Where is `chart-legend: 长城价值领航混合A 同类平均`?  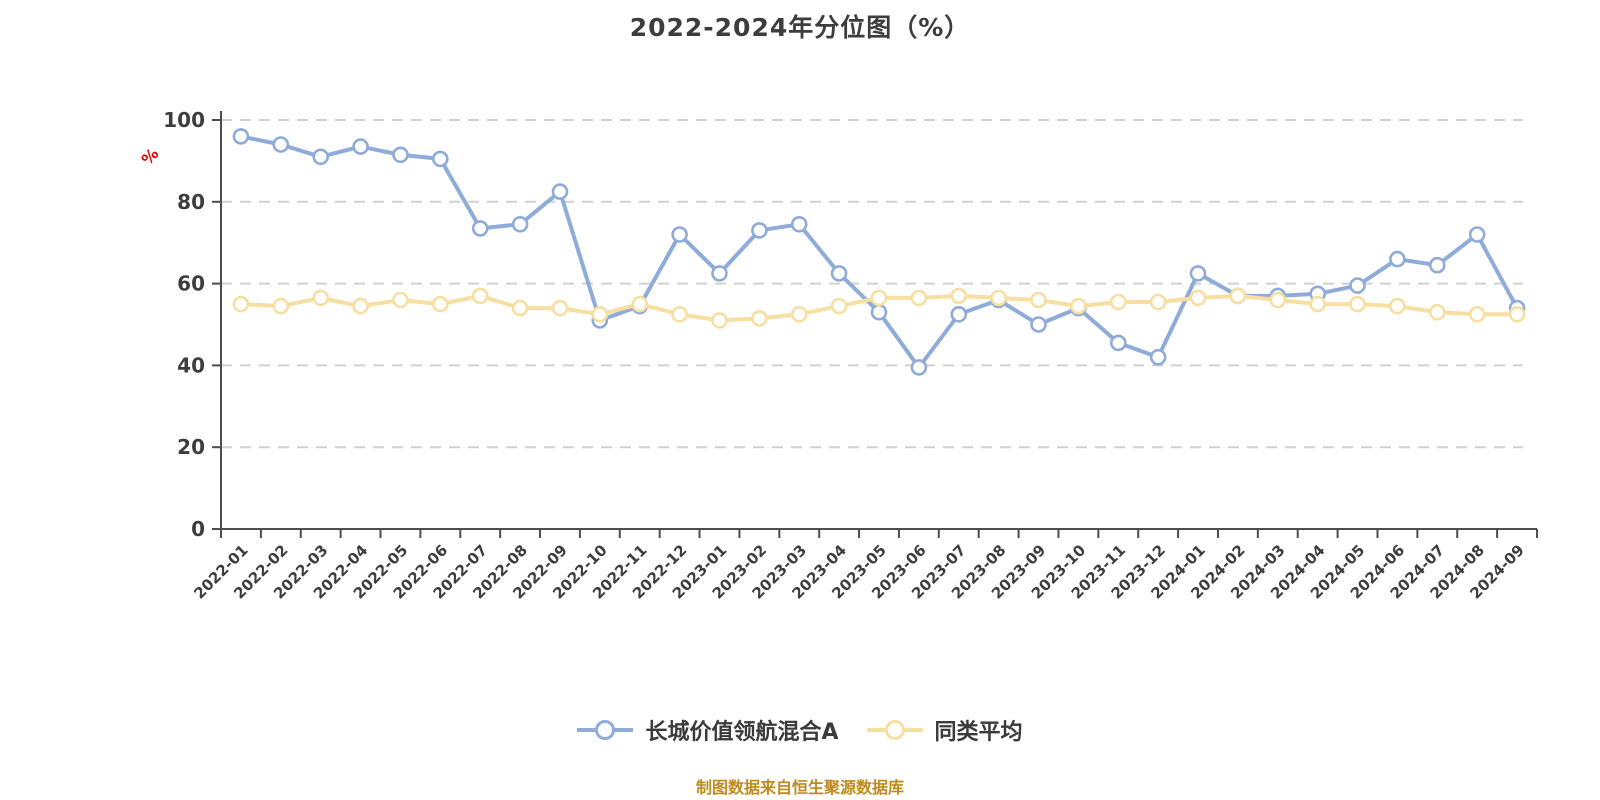 chart-legend: 长城价值领航混合A 同类平均 is located at coordinates (800, 730).